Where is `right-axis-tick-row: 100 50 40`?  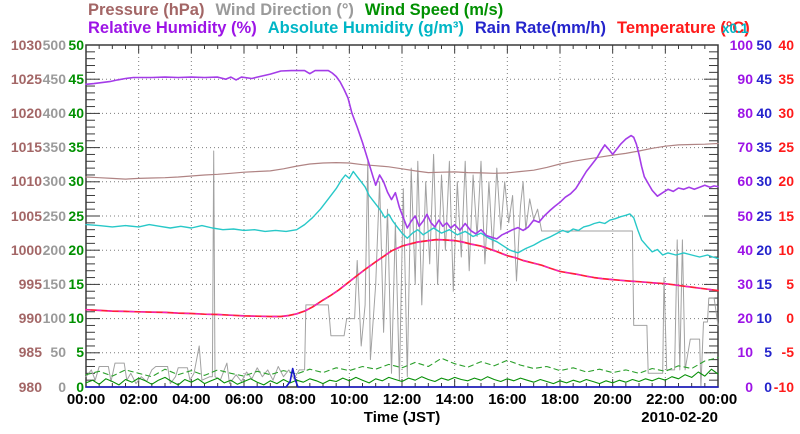 right-axis-tick-row: 100 50 40 is located at coordinates (758, 44).